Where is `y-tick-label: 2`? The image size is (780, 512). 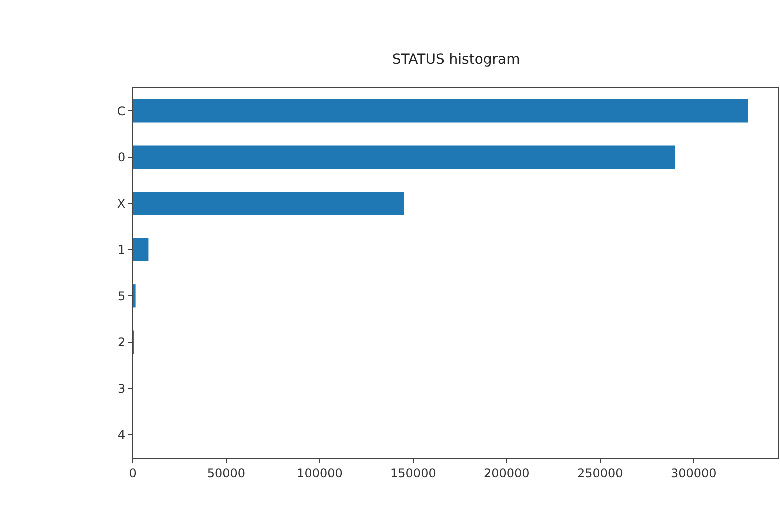 y-tick-label: 2 is located at coordinates (122, 343).